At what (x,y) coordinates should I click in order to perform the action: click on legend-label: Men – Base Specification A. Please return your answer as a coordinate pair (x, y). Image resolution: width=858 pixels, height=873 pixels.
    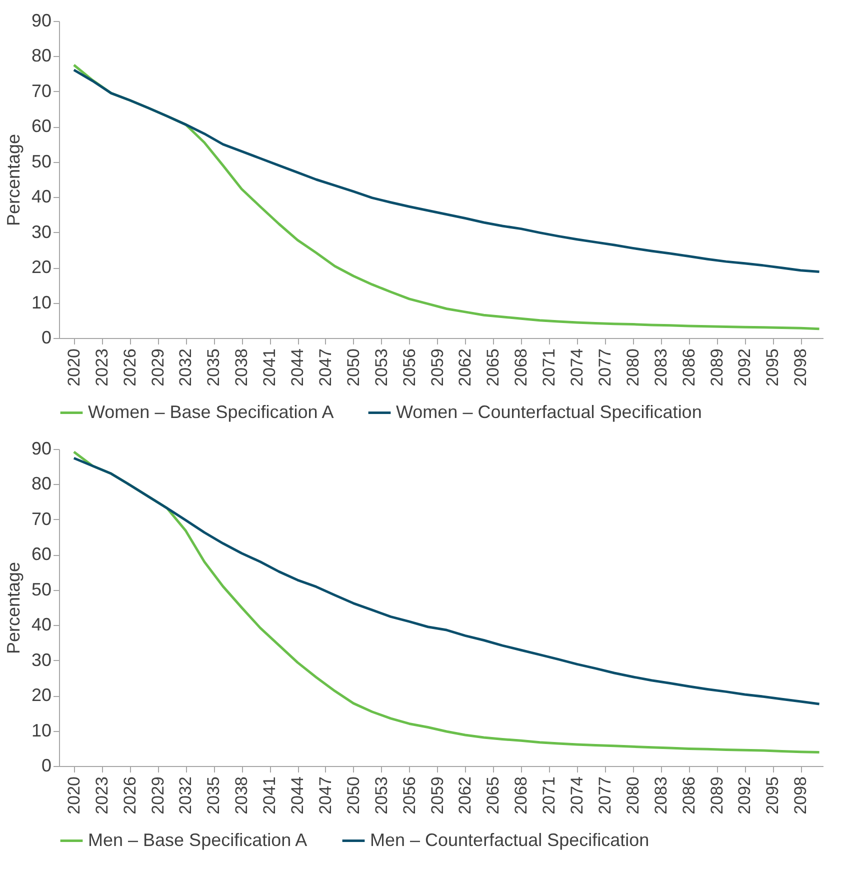
    Looking at the image, I should click on (198, 840).